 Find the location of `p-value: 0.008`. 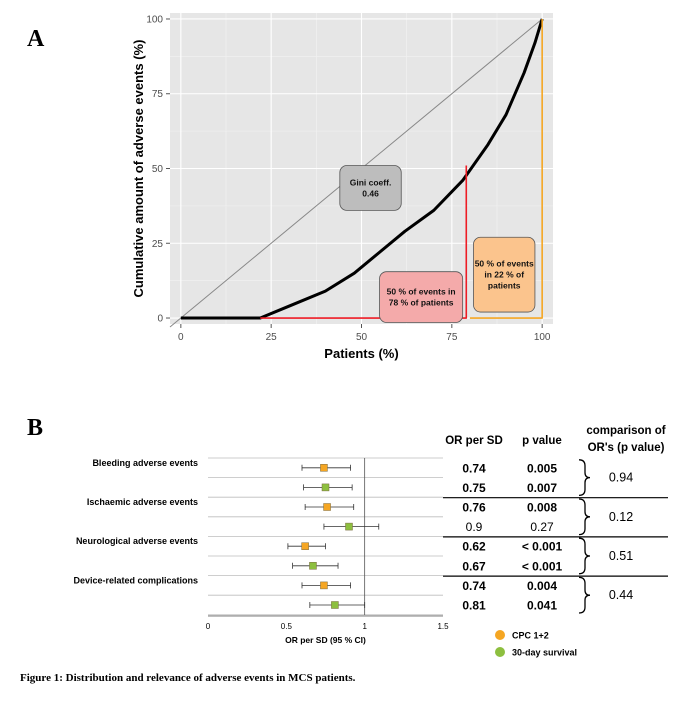

p-value: 0.008 is located at coordinates (542, 508).